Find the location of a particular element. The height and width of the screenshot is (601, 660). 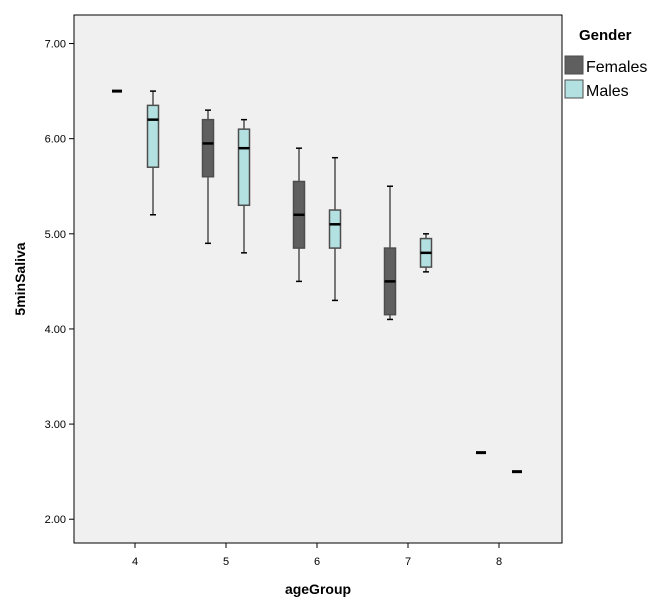

y-axis-title: 5minSaliva is located at coordinates (20, 278).